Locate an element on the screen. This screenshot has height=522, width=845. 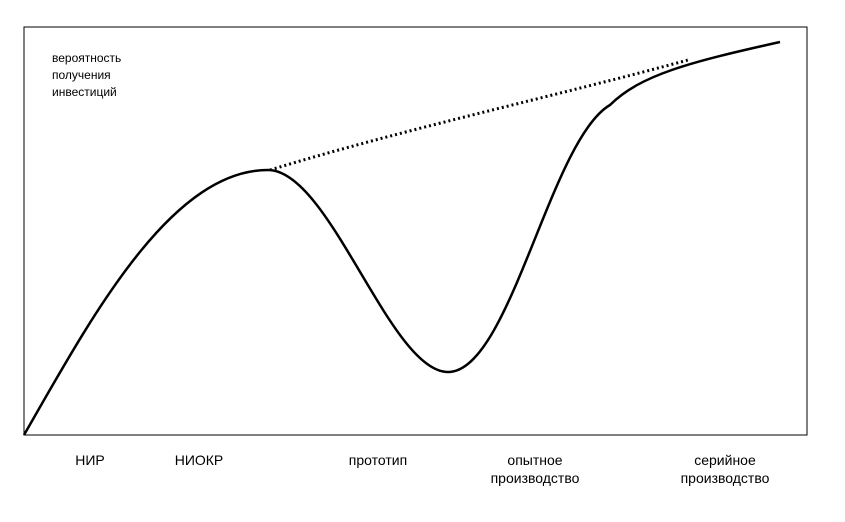
stage-label: серийное is located at coordinates (725, 460).